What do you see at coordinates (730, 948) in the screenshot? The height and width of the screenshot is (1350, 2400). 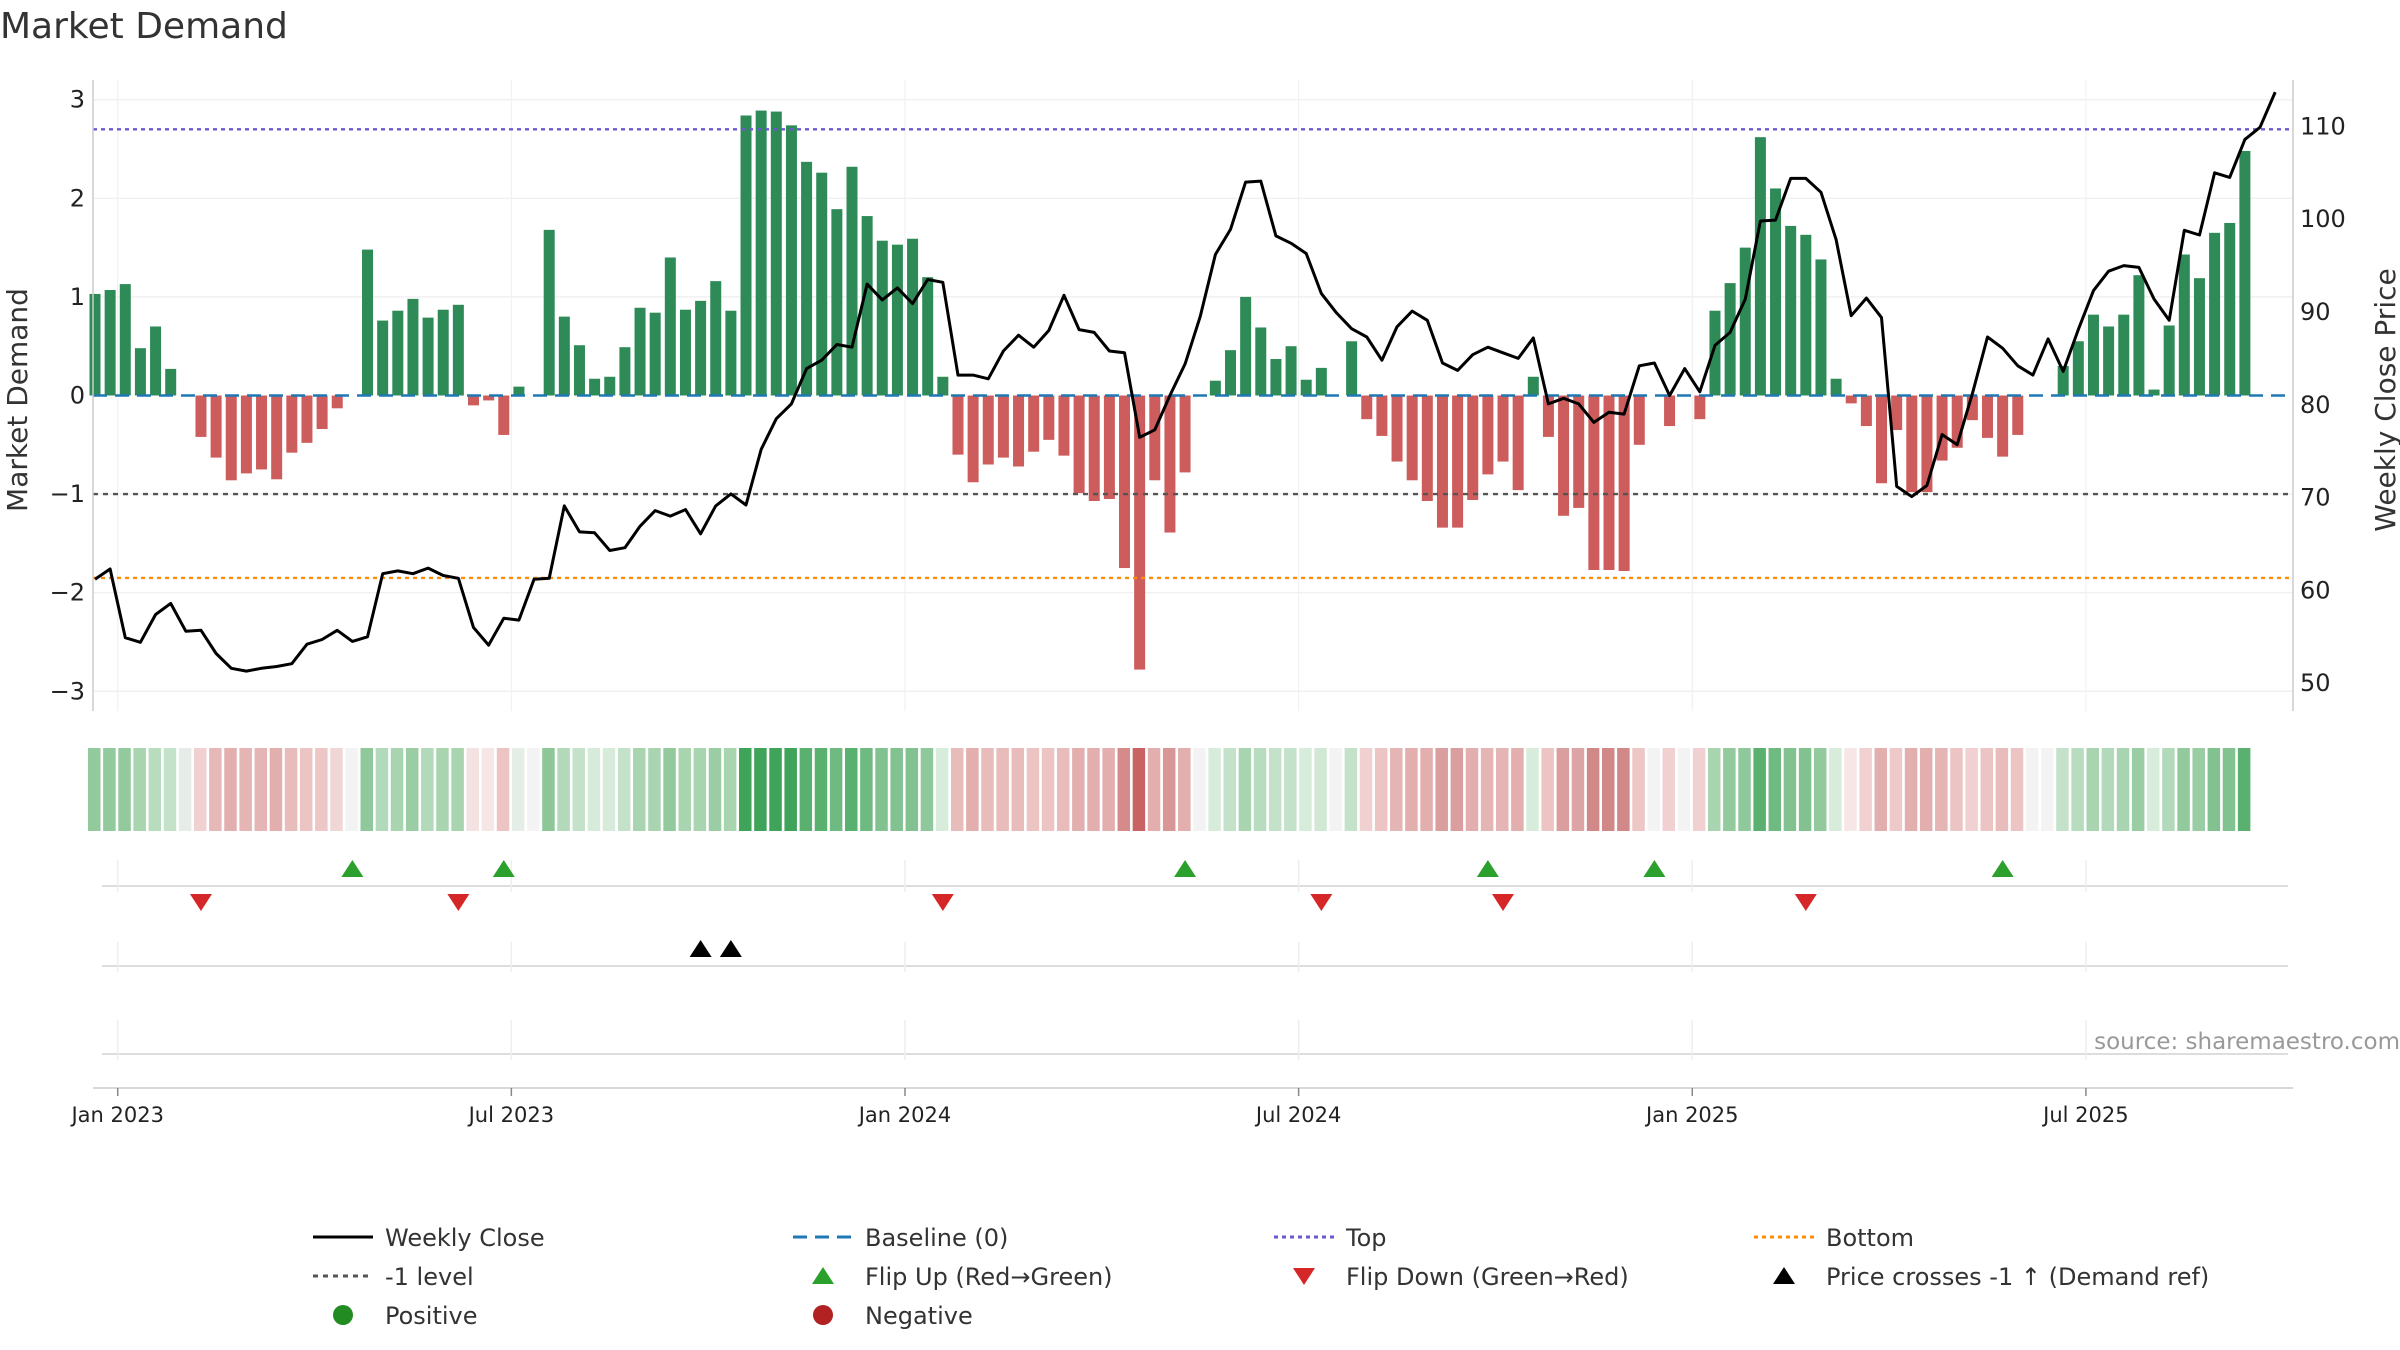 I see `price-cross-marker` at bounding box center [730, 948].